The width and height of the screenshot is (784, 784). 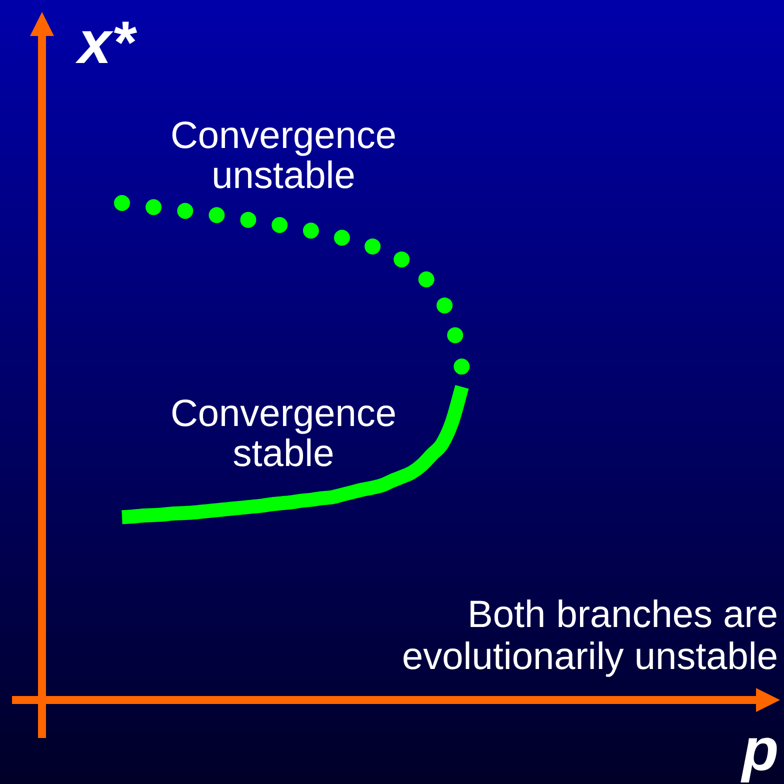 I want to click on x-axis-title: p, so click(x=760, y=749).